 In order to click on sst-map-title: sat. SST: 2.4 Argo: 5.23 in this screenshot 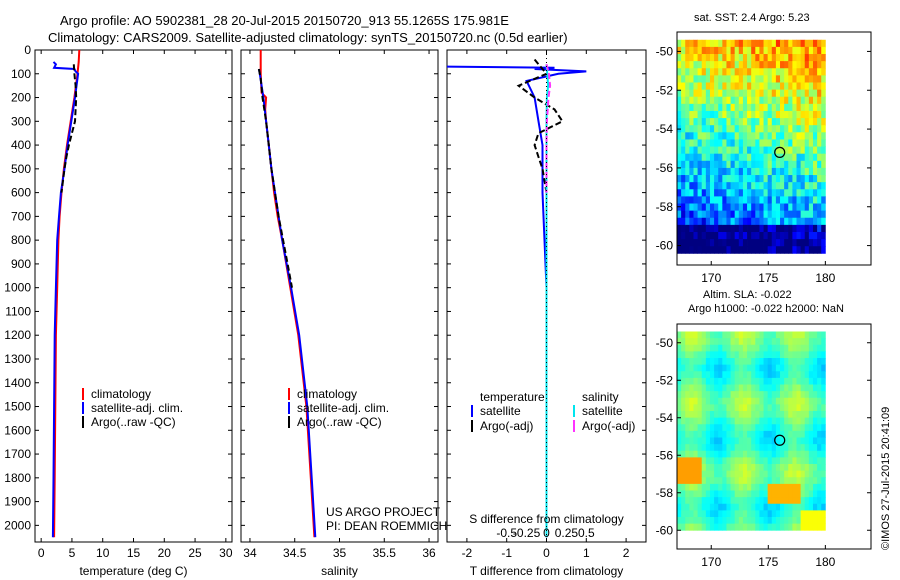, I will do `click(752, 18)`.